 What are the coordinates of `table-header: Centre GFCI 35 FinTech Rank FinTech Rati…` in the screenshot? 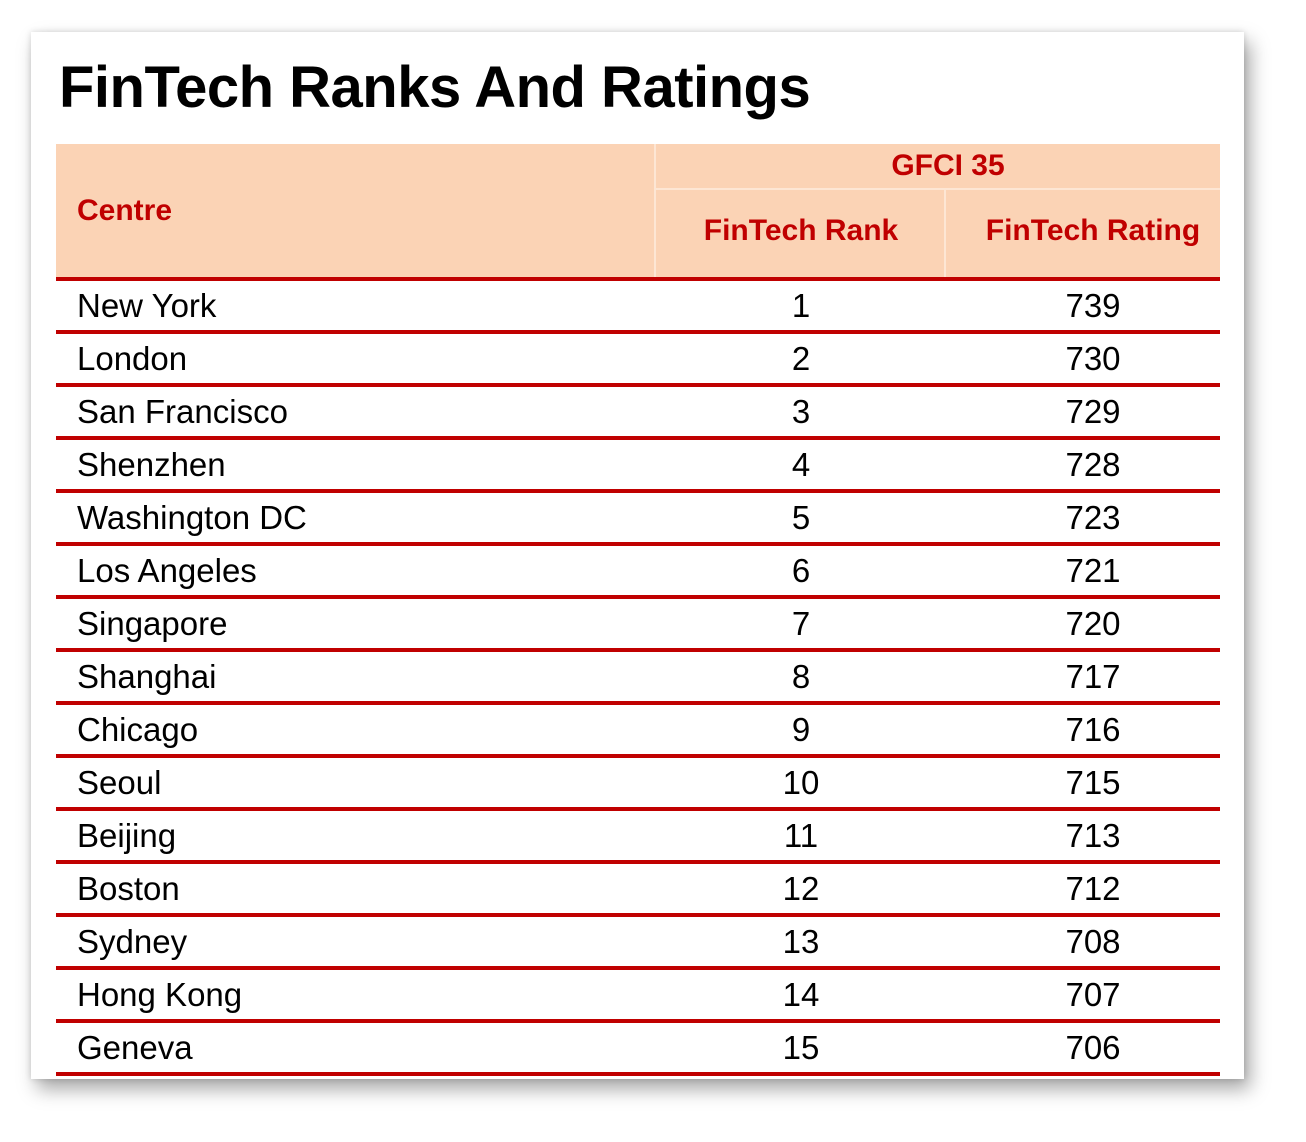 It's located at (638, 210).